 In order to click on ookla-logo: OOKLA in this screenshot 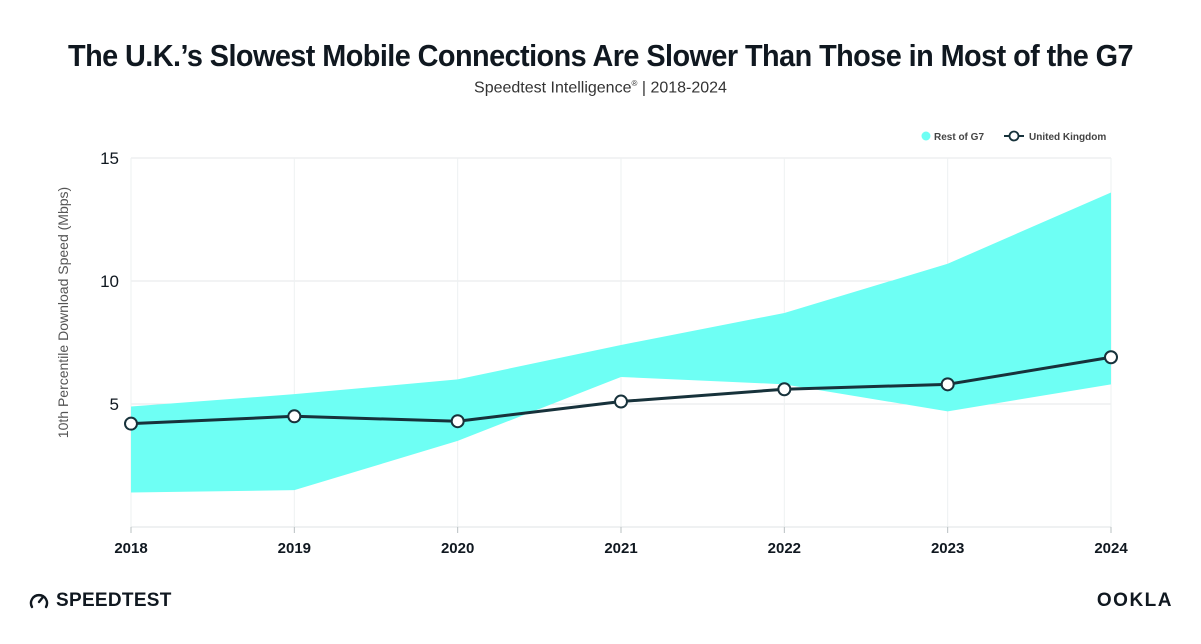, I will do `click(1135, 601)`.